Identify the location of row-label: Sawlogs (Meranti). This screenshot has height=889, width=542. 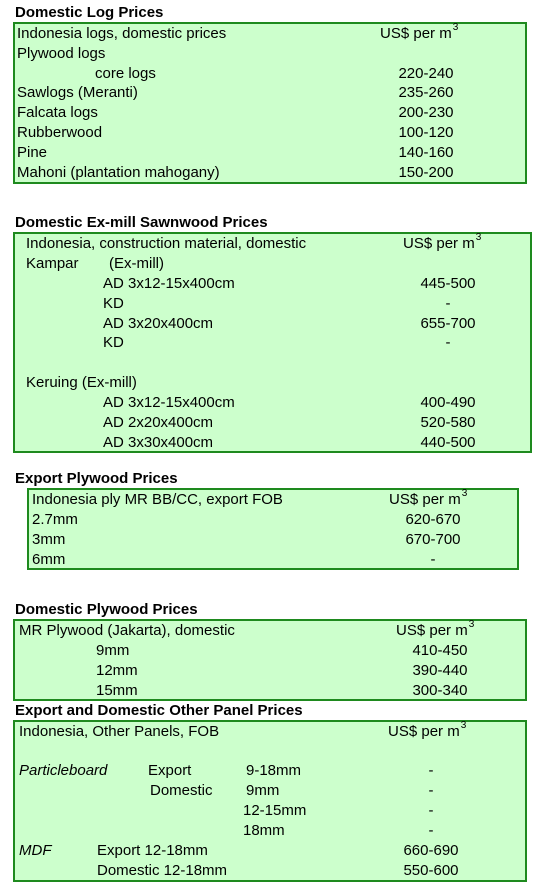
(77, 92).